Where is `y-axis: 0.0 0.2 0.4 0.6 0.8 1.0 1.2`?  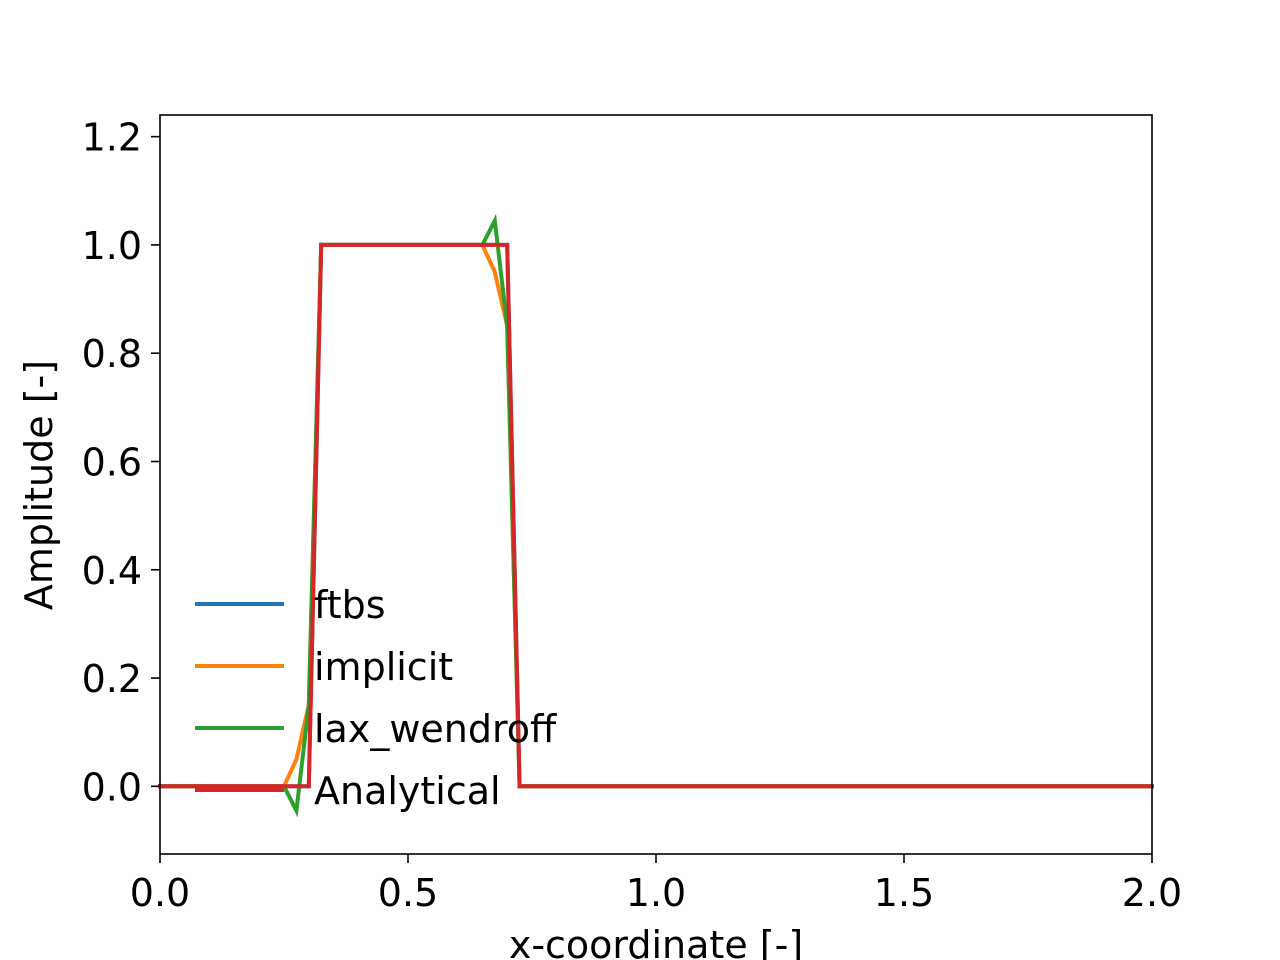
y-axis: 0.0 0.2 0.4 0.6 0.8 1.0 1.2 is located at coordinates (121, 462).